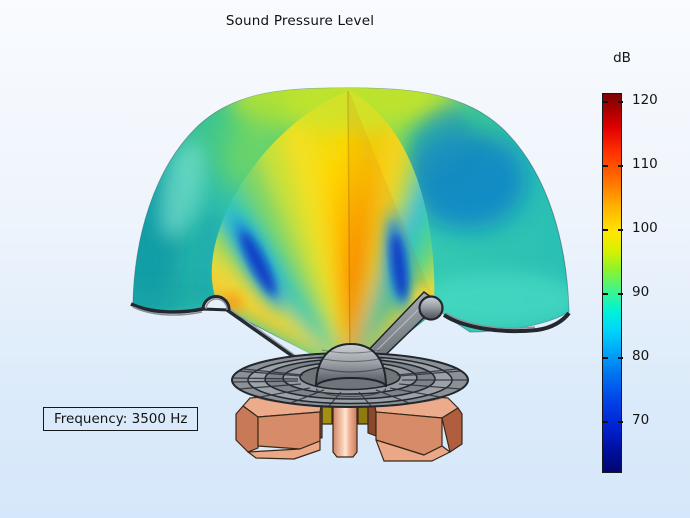 The width and height of the screenshot is (690, 518). I want to click on rim-notch-left, so click(216, 303).